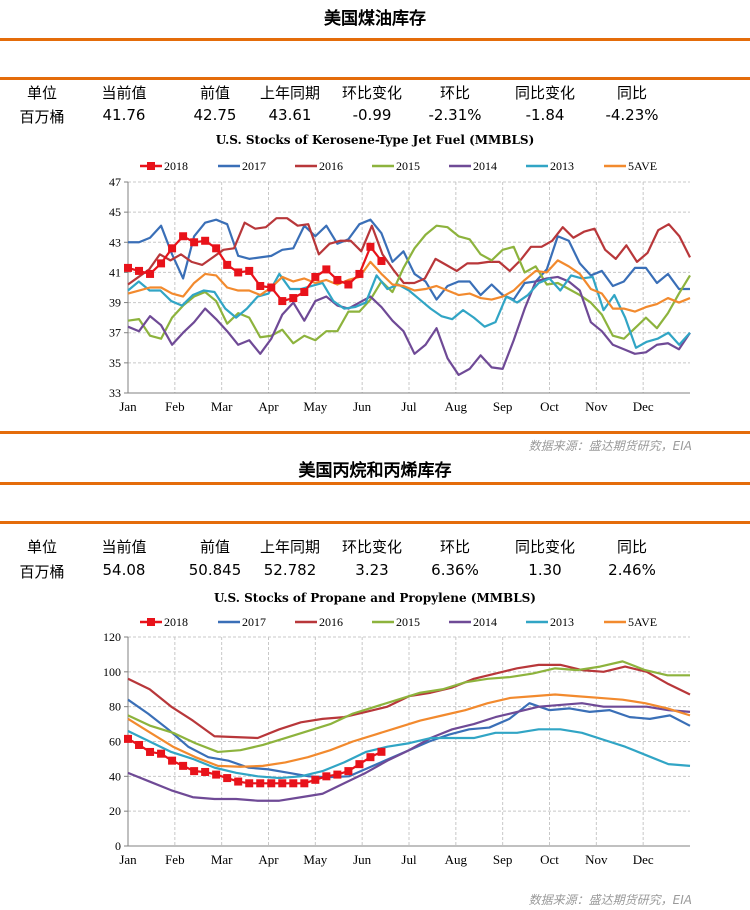  What do you see at coordinates (124, 570) in the screenshot?
I see `value-cell: 54.08` at bounding box center [124, 570].